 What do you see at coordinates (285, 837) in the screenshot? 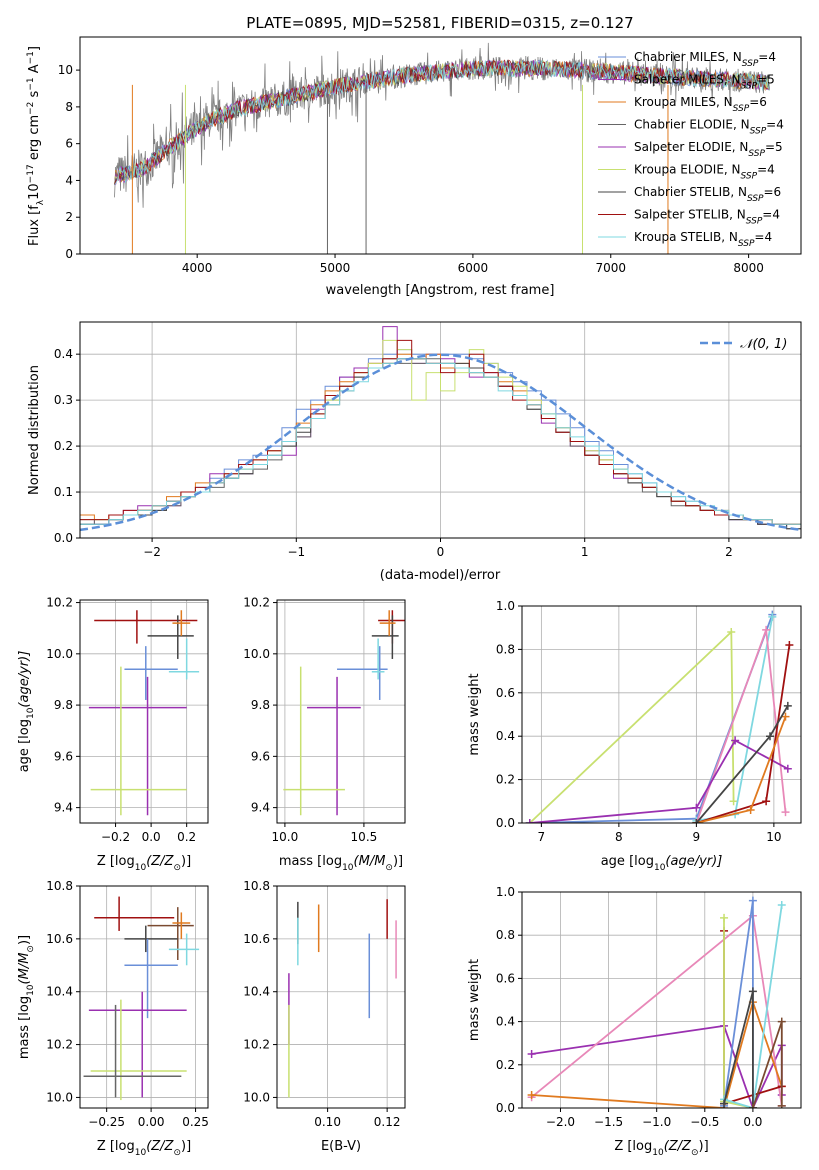
I see `x-tick-label: 10.0` at bounding box center [285, 837].